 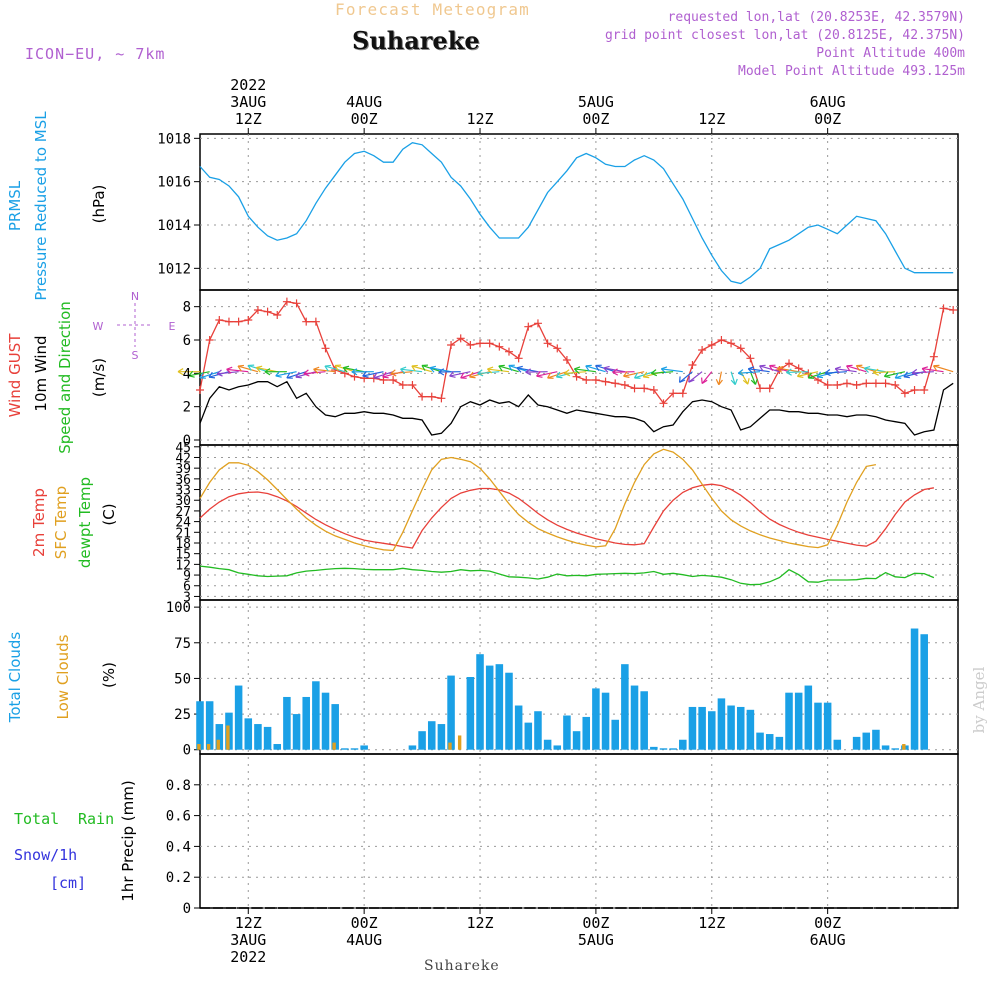 What do you see at coordinates (183, 565) in the screenshot?
I see `y-tick-label: 12` at bounding box center [183, 565].